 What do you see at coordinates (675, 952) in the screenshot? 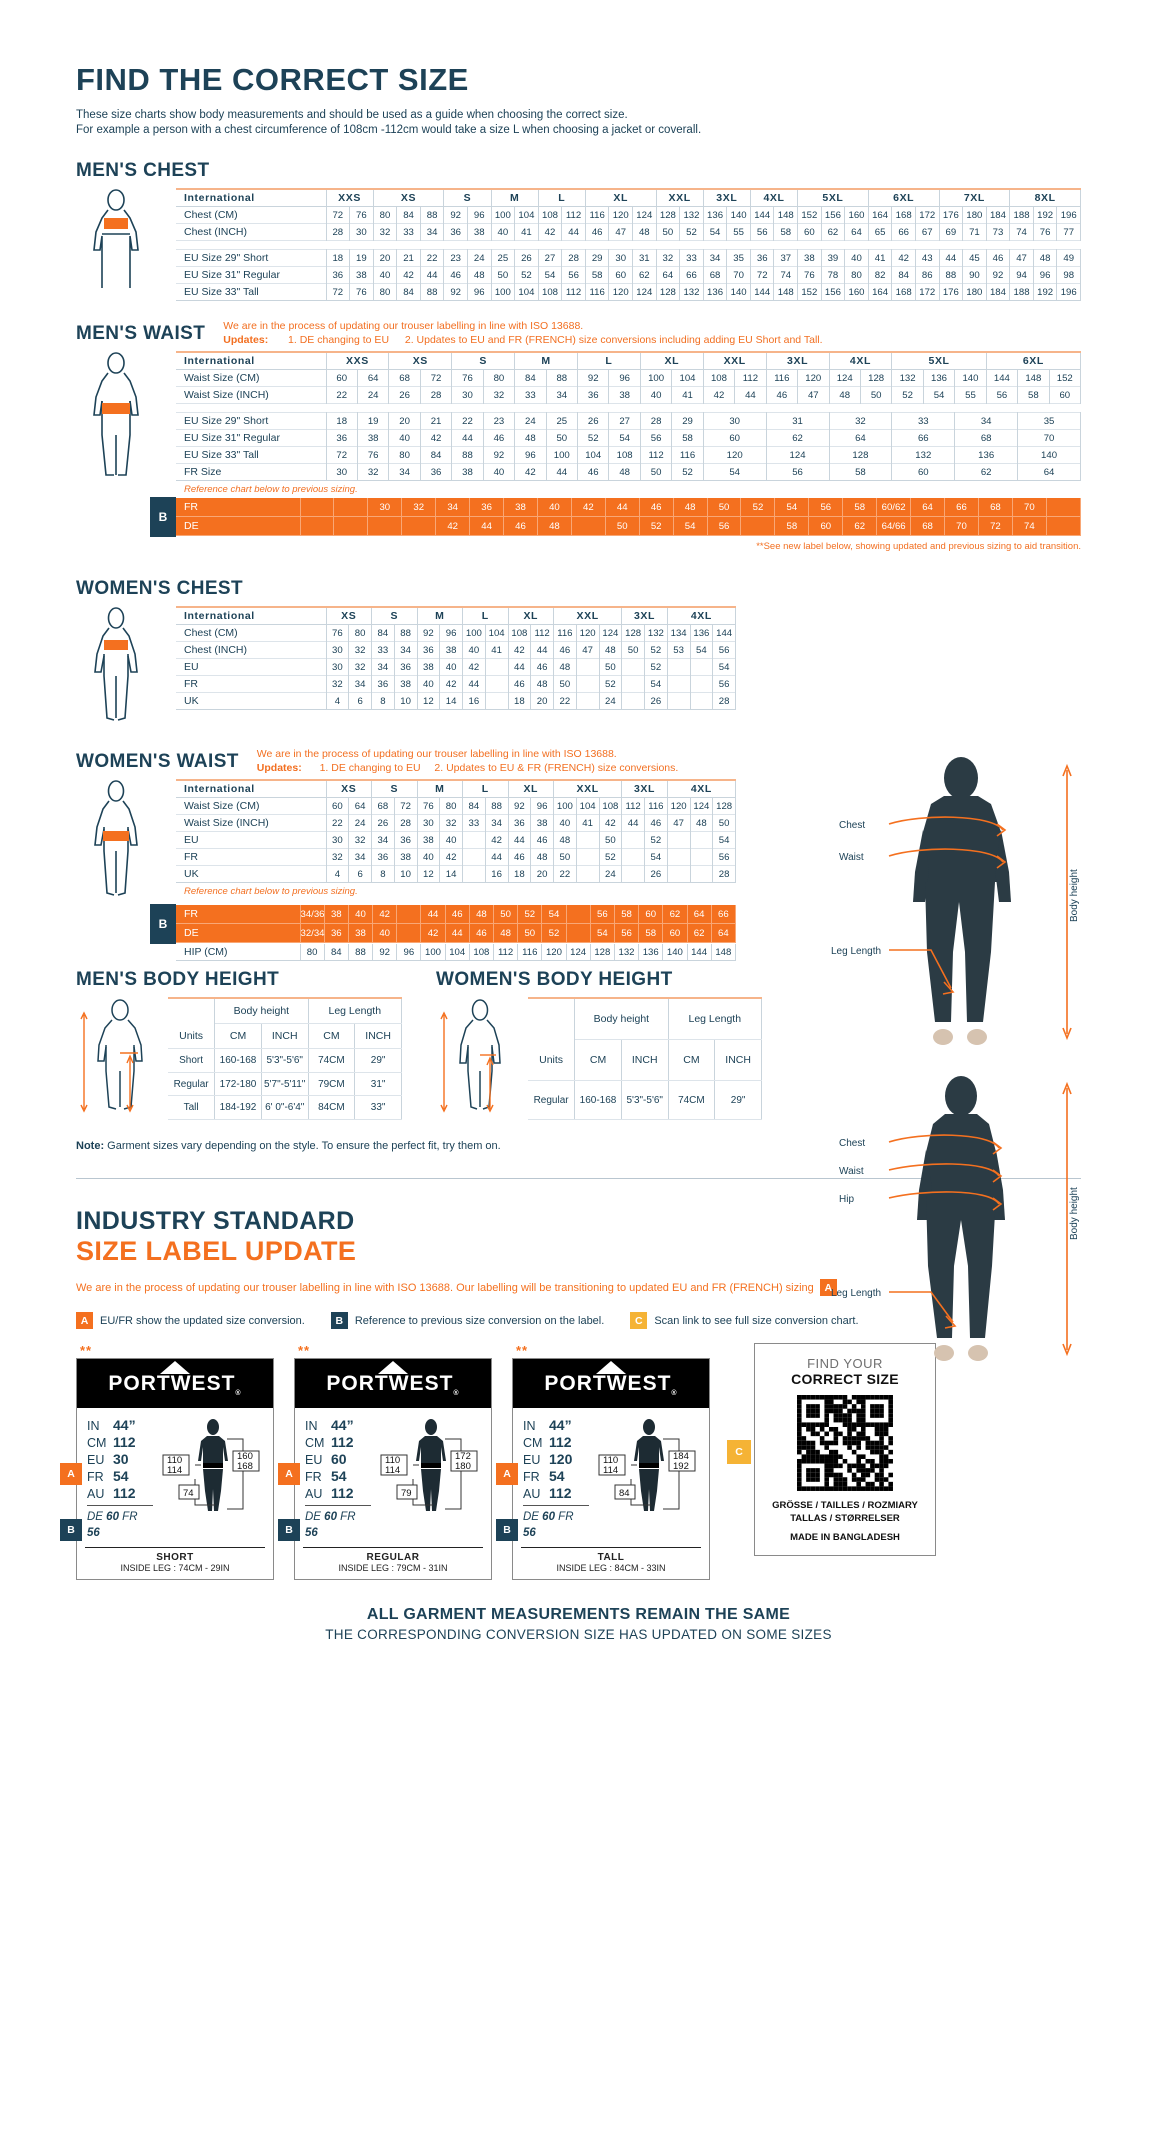
I see `cell: 140` at bounding box center [675, 952].